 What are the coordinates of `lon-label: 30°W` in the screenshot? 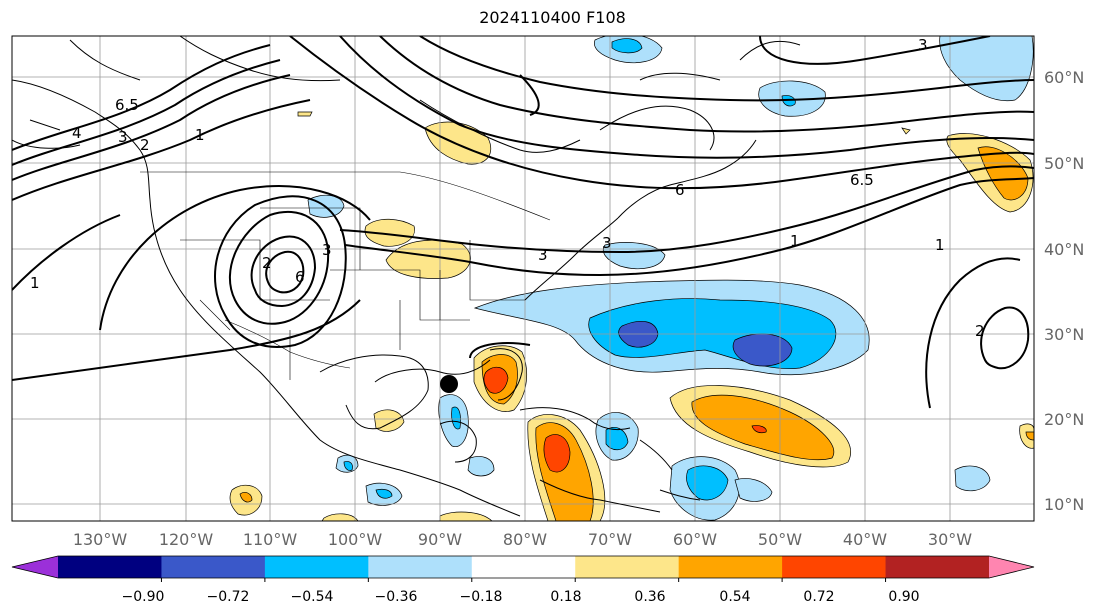 It's located at (950, 539).